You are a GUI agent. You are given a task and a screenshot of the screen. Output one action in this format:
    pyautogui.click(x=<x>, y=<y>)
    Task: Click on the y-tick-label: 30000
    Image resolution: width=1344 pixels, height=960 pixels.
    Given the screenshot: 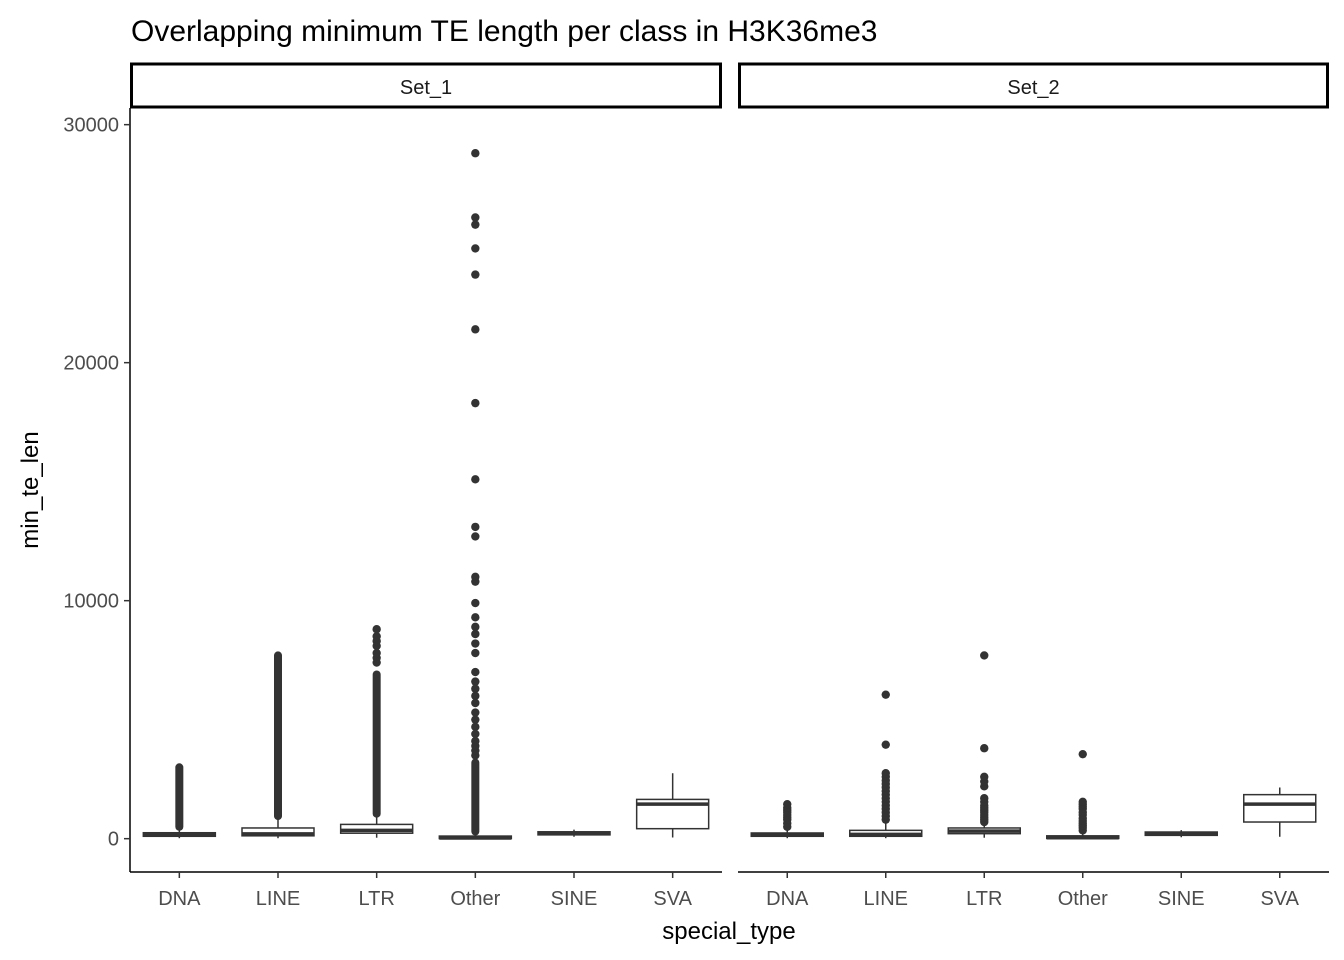 What is the action you would take?
    pyautogui.click(x=91, y=126)
    